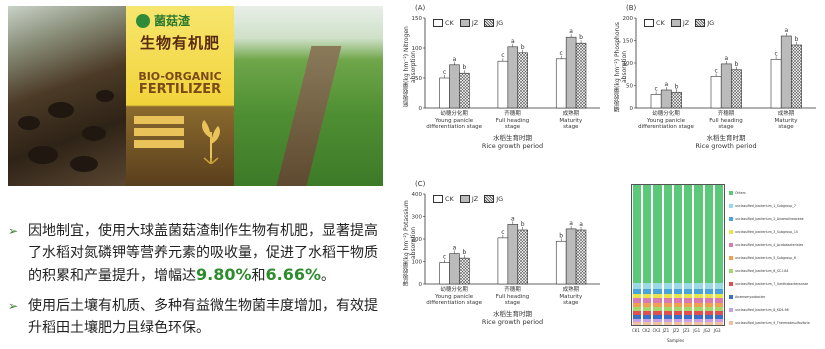 This screenshot has width=825, height=349. I want to click on x-axis-title: 水稻生育时期 Rice growth period, so click(512, 142).